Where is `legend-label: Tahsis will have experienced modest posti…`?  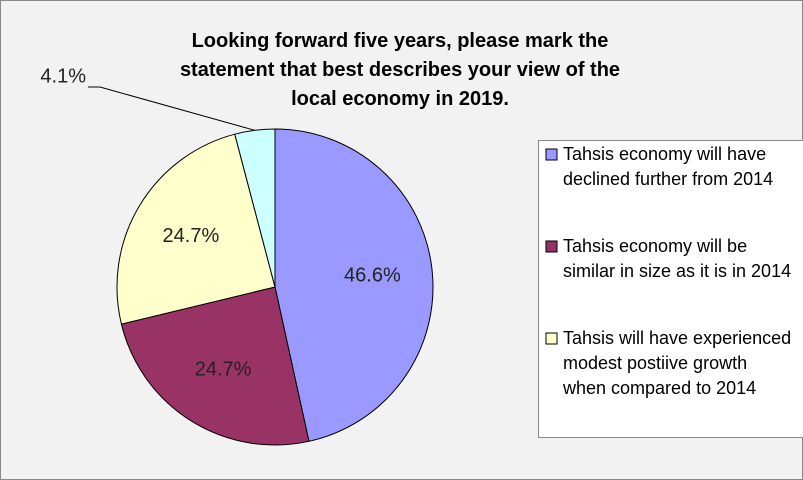 legend-label: Tahsis will have experienced modest posti… is located at coordinates (676, 363).